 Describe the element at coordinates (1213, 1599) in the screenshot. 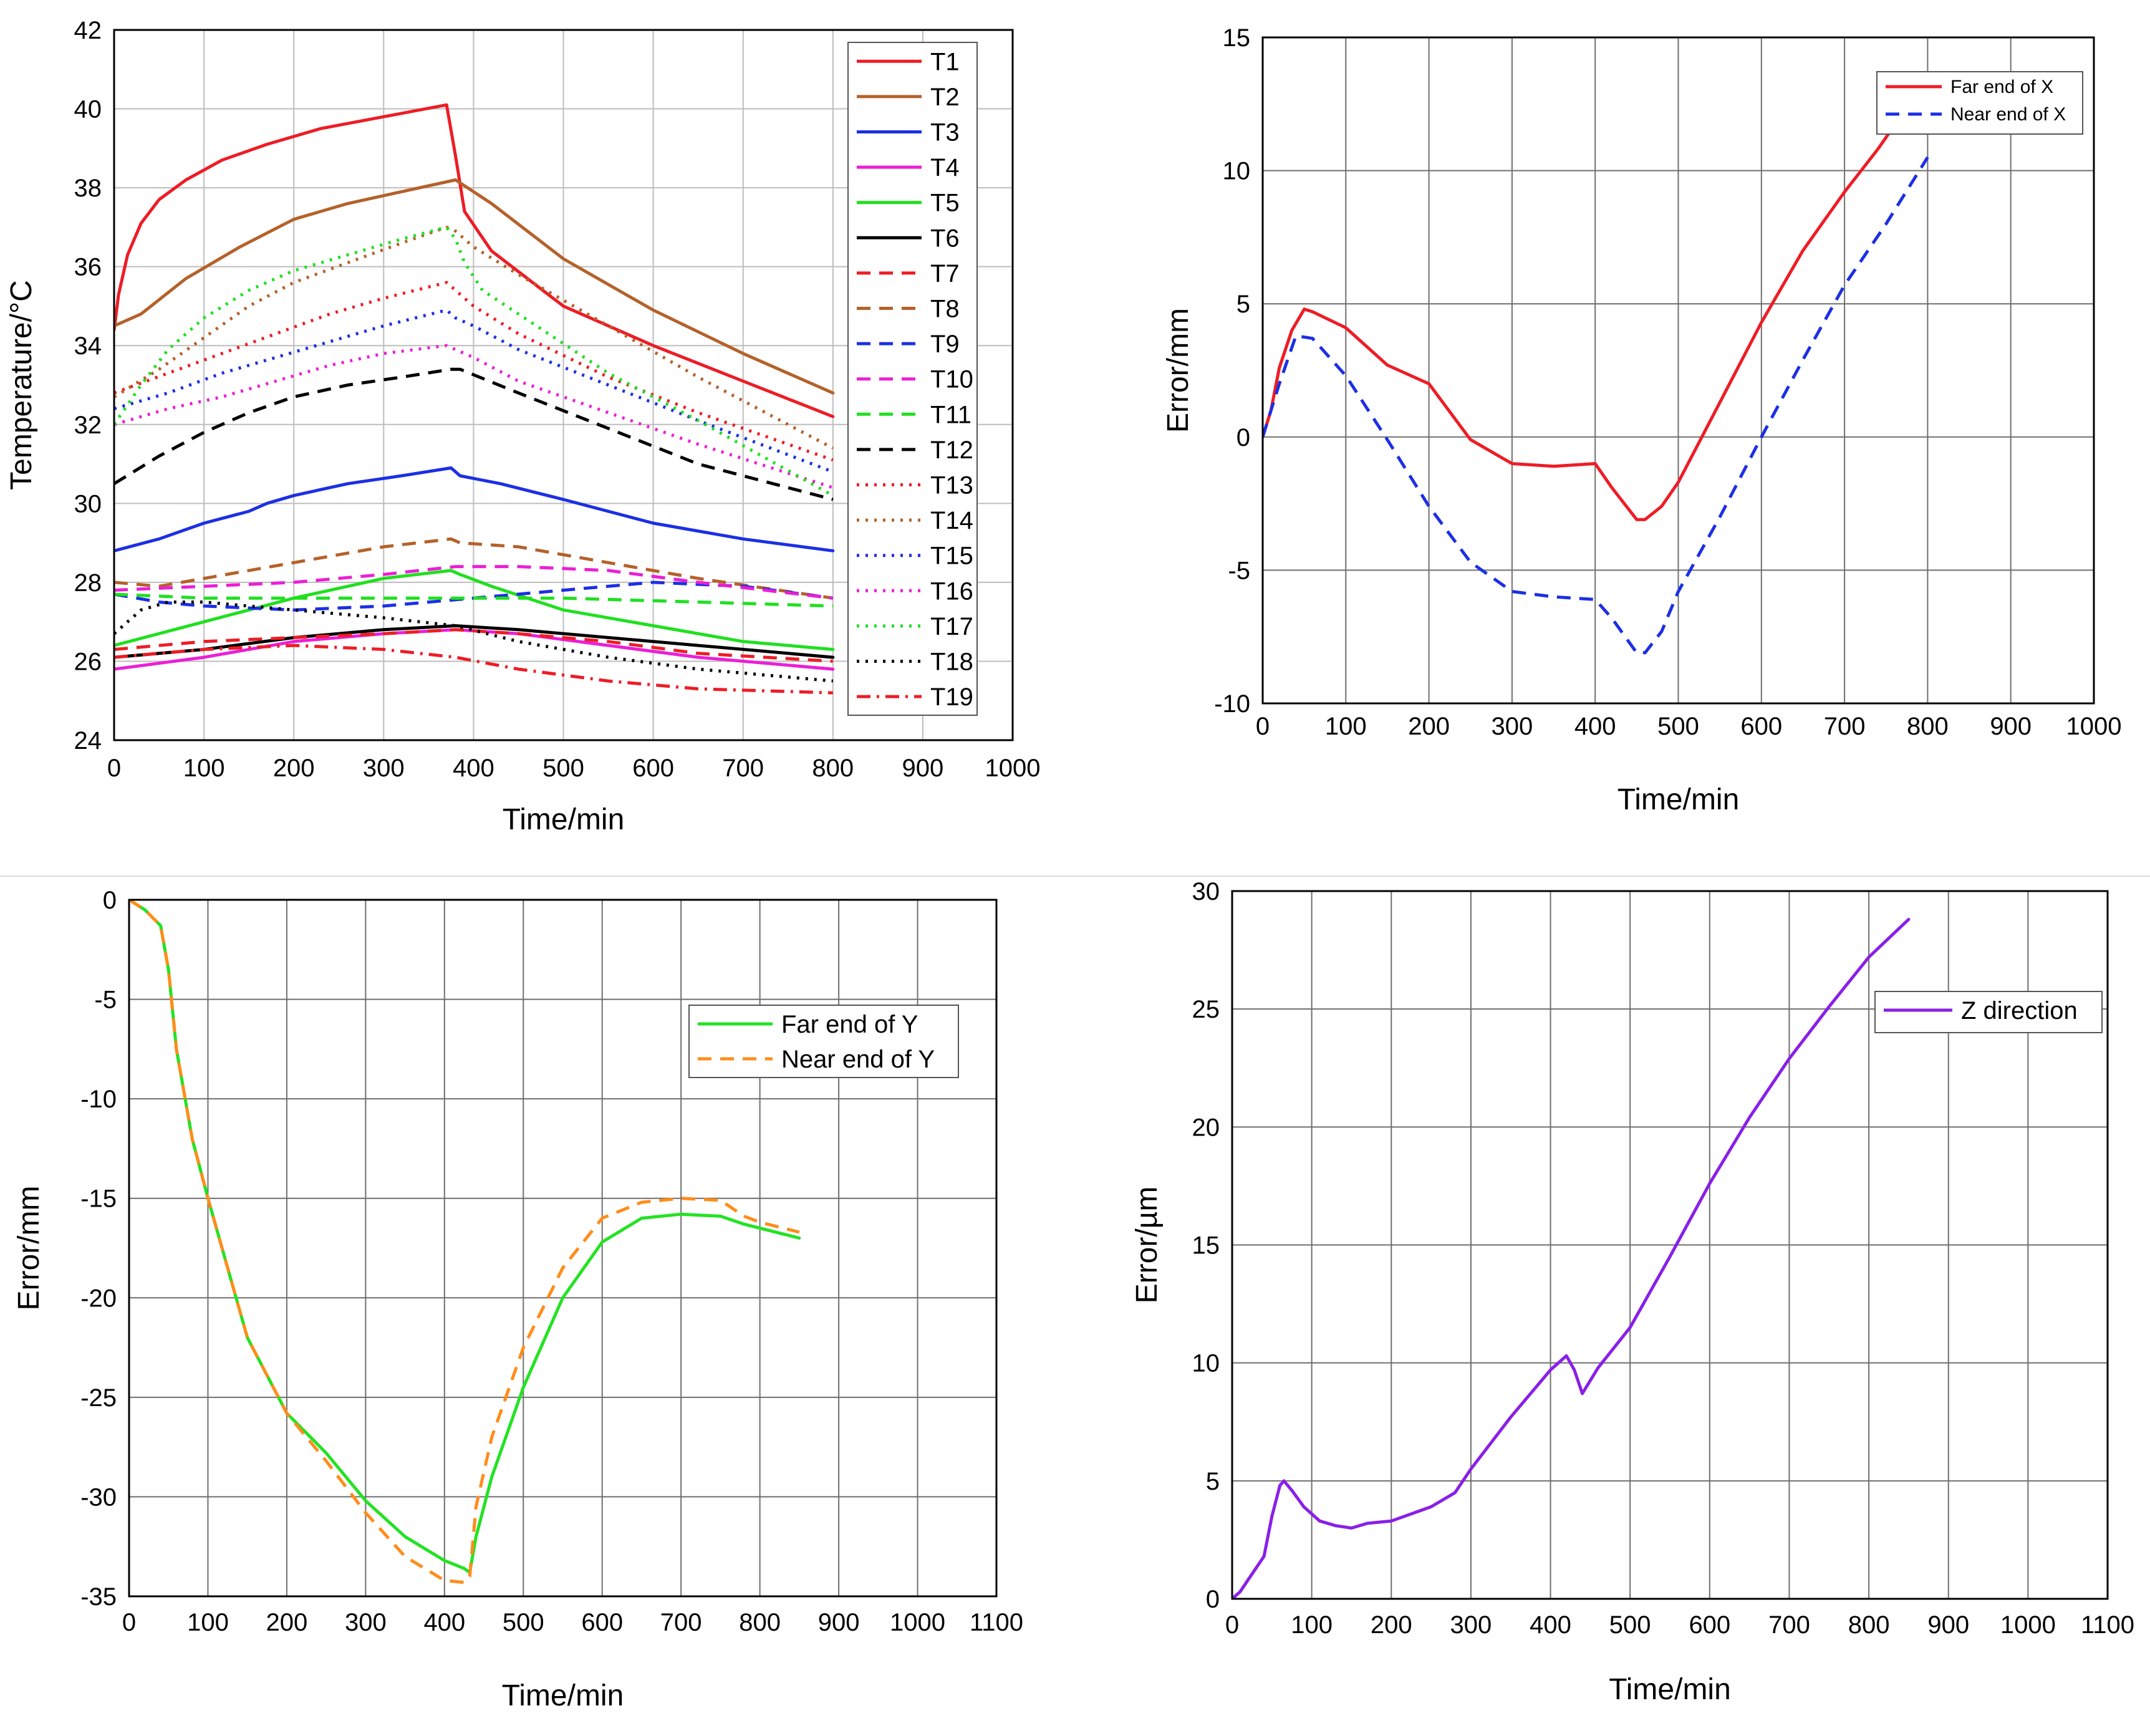

I see `y-tick-label: 0` at that location.